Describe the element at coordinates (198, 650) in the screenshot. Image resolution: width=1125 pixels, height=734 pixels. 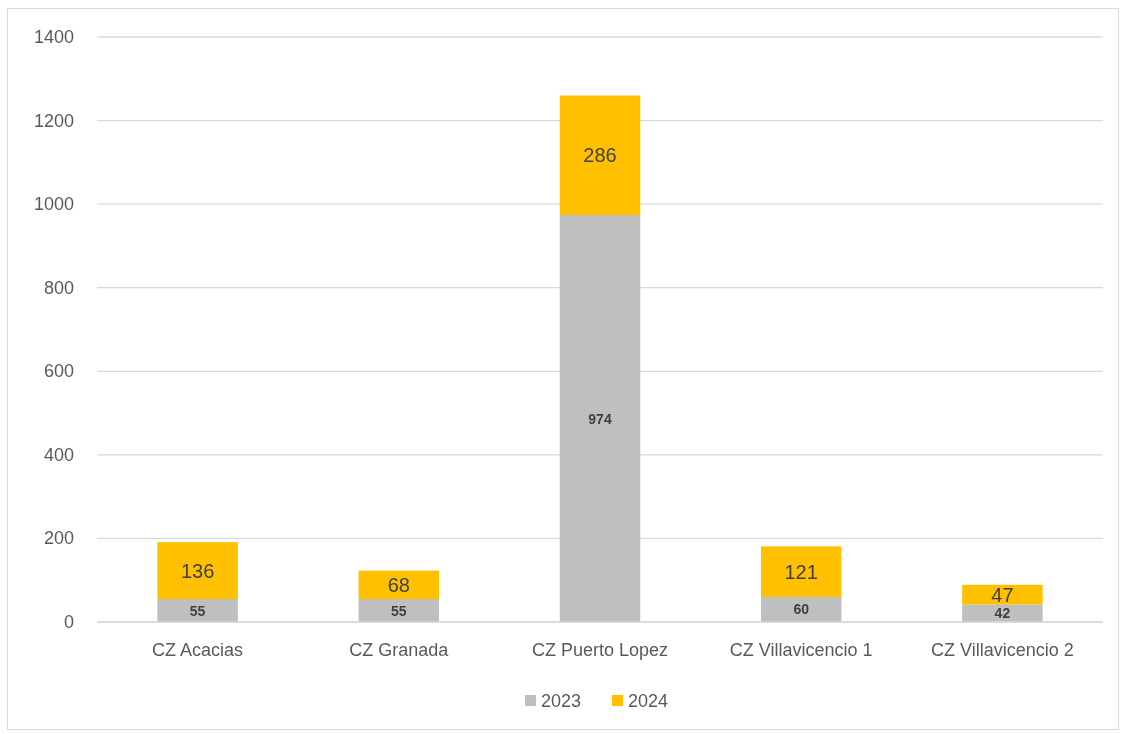
I see `x-tick-label: CZ Acacias` at that location.